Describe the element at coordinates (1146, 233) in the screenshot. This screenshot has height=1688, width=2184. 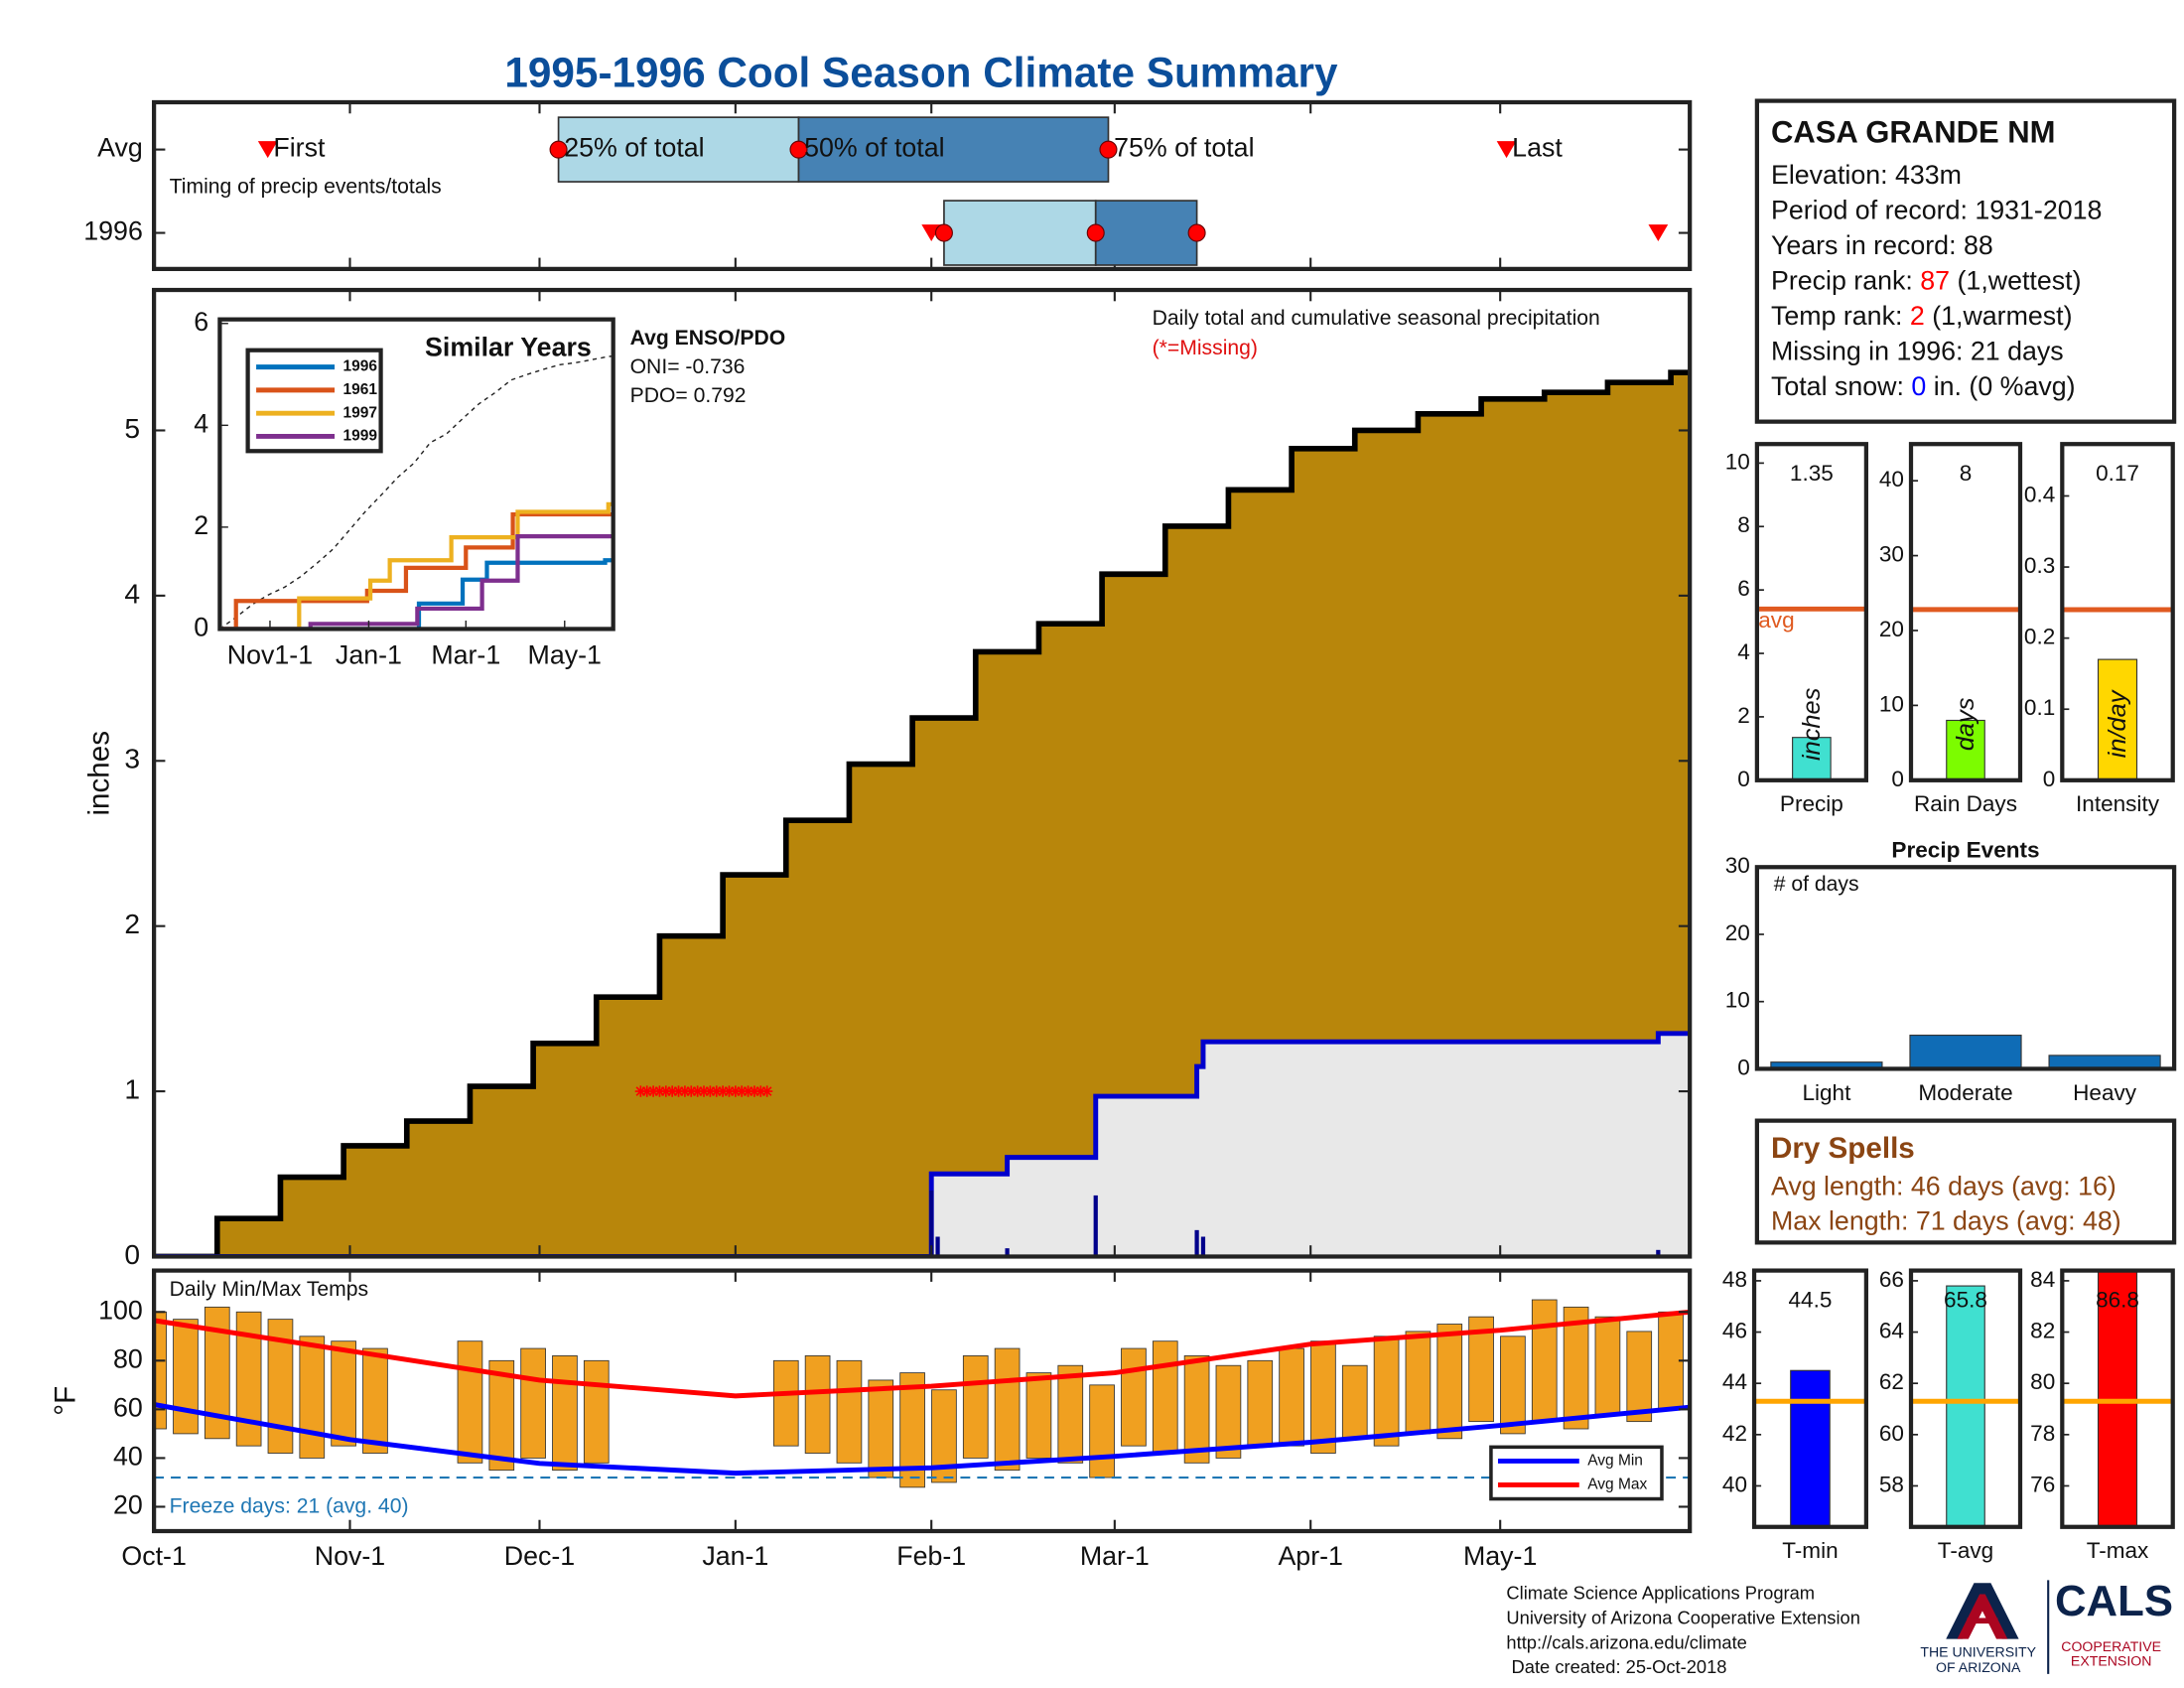
I see `quartile-box` at that location.